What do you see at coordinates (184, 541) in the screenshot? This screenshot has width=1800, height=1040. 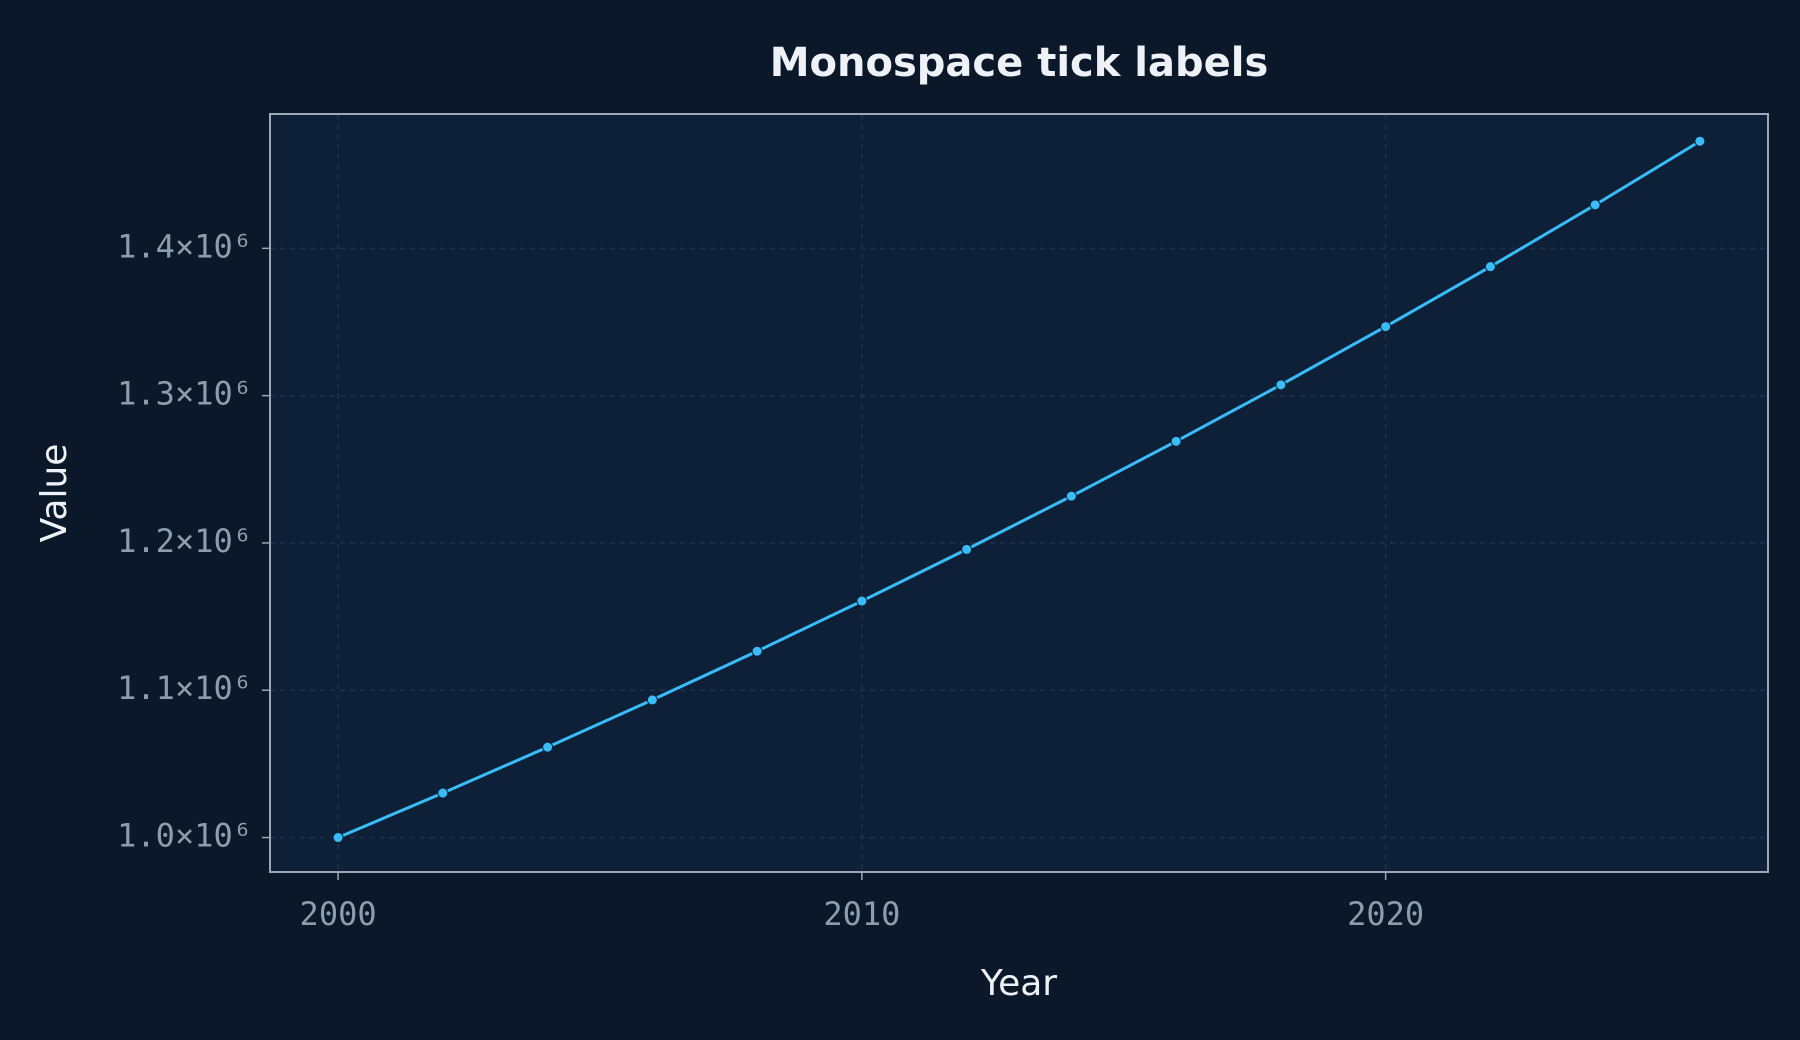 I see `y-tick-label: 1.2×10⁶` at bounding box center [184, 541].